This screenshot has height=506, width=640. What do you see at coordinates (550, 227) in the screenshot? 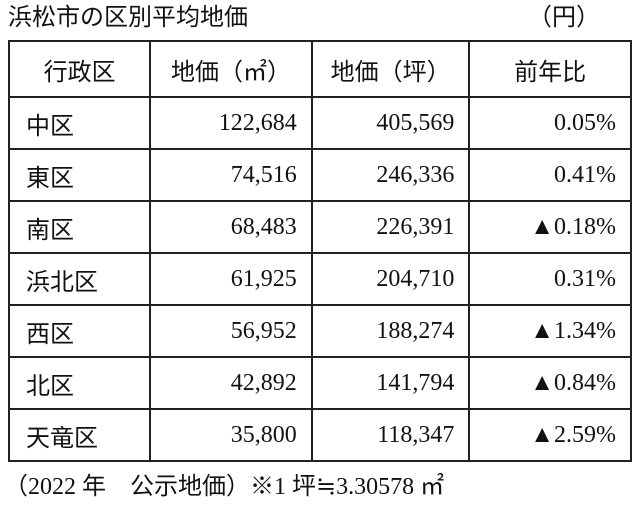
I see `value-cell: ▲0.18%` at bounding box center [550, 227].